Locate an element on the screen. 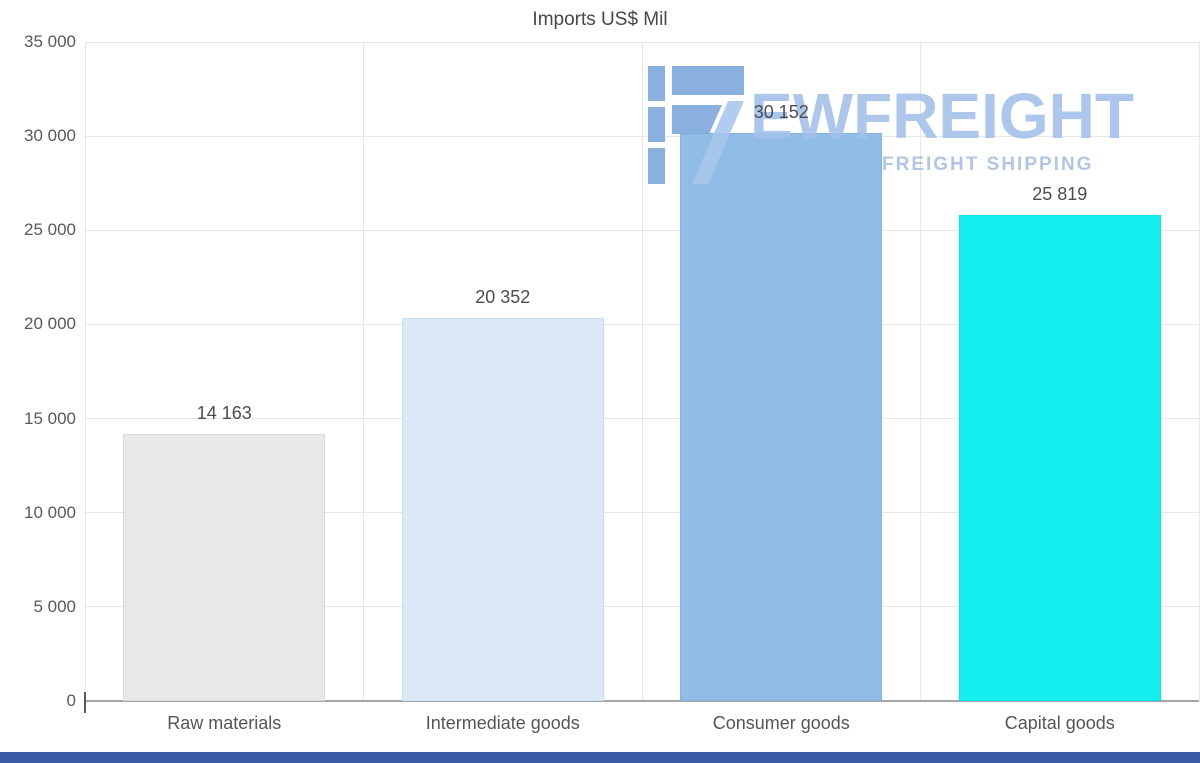  bar-value-label: 25 819 is located at coordinates (1060, 193).